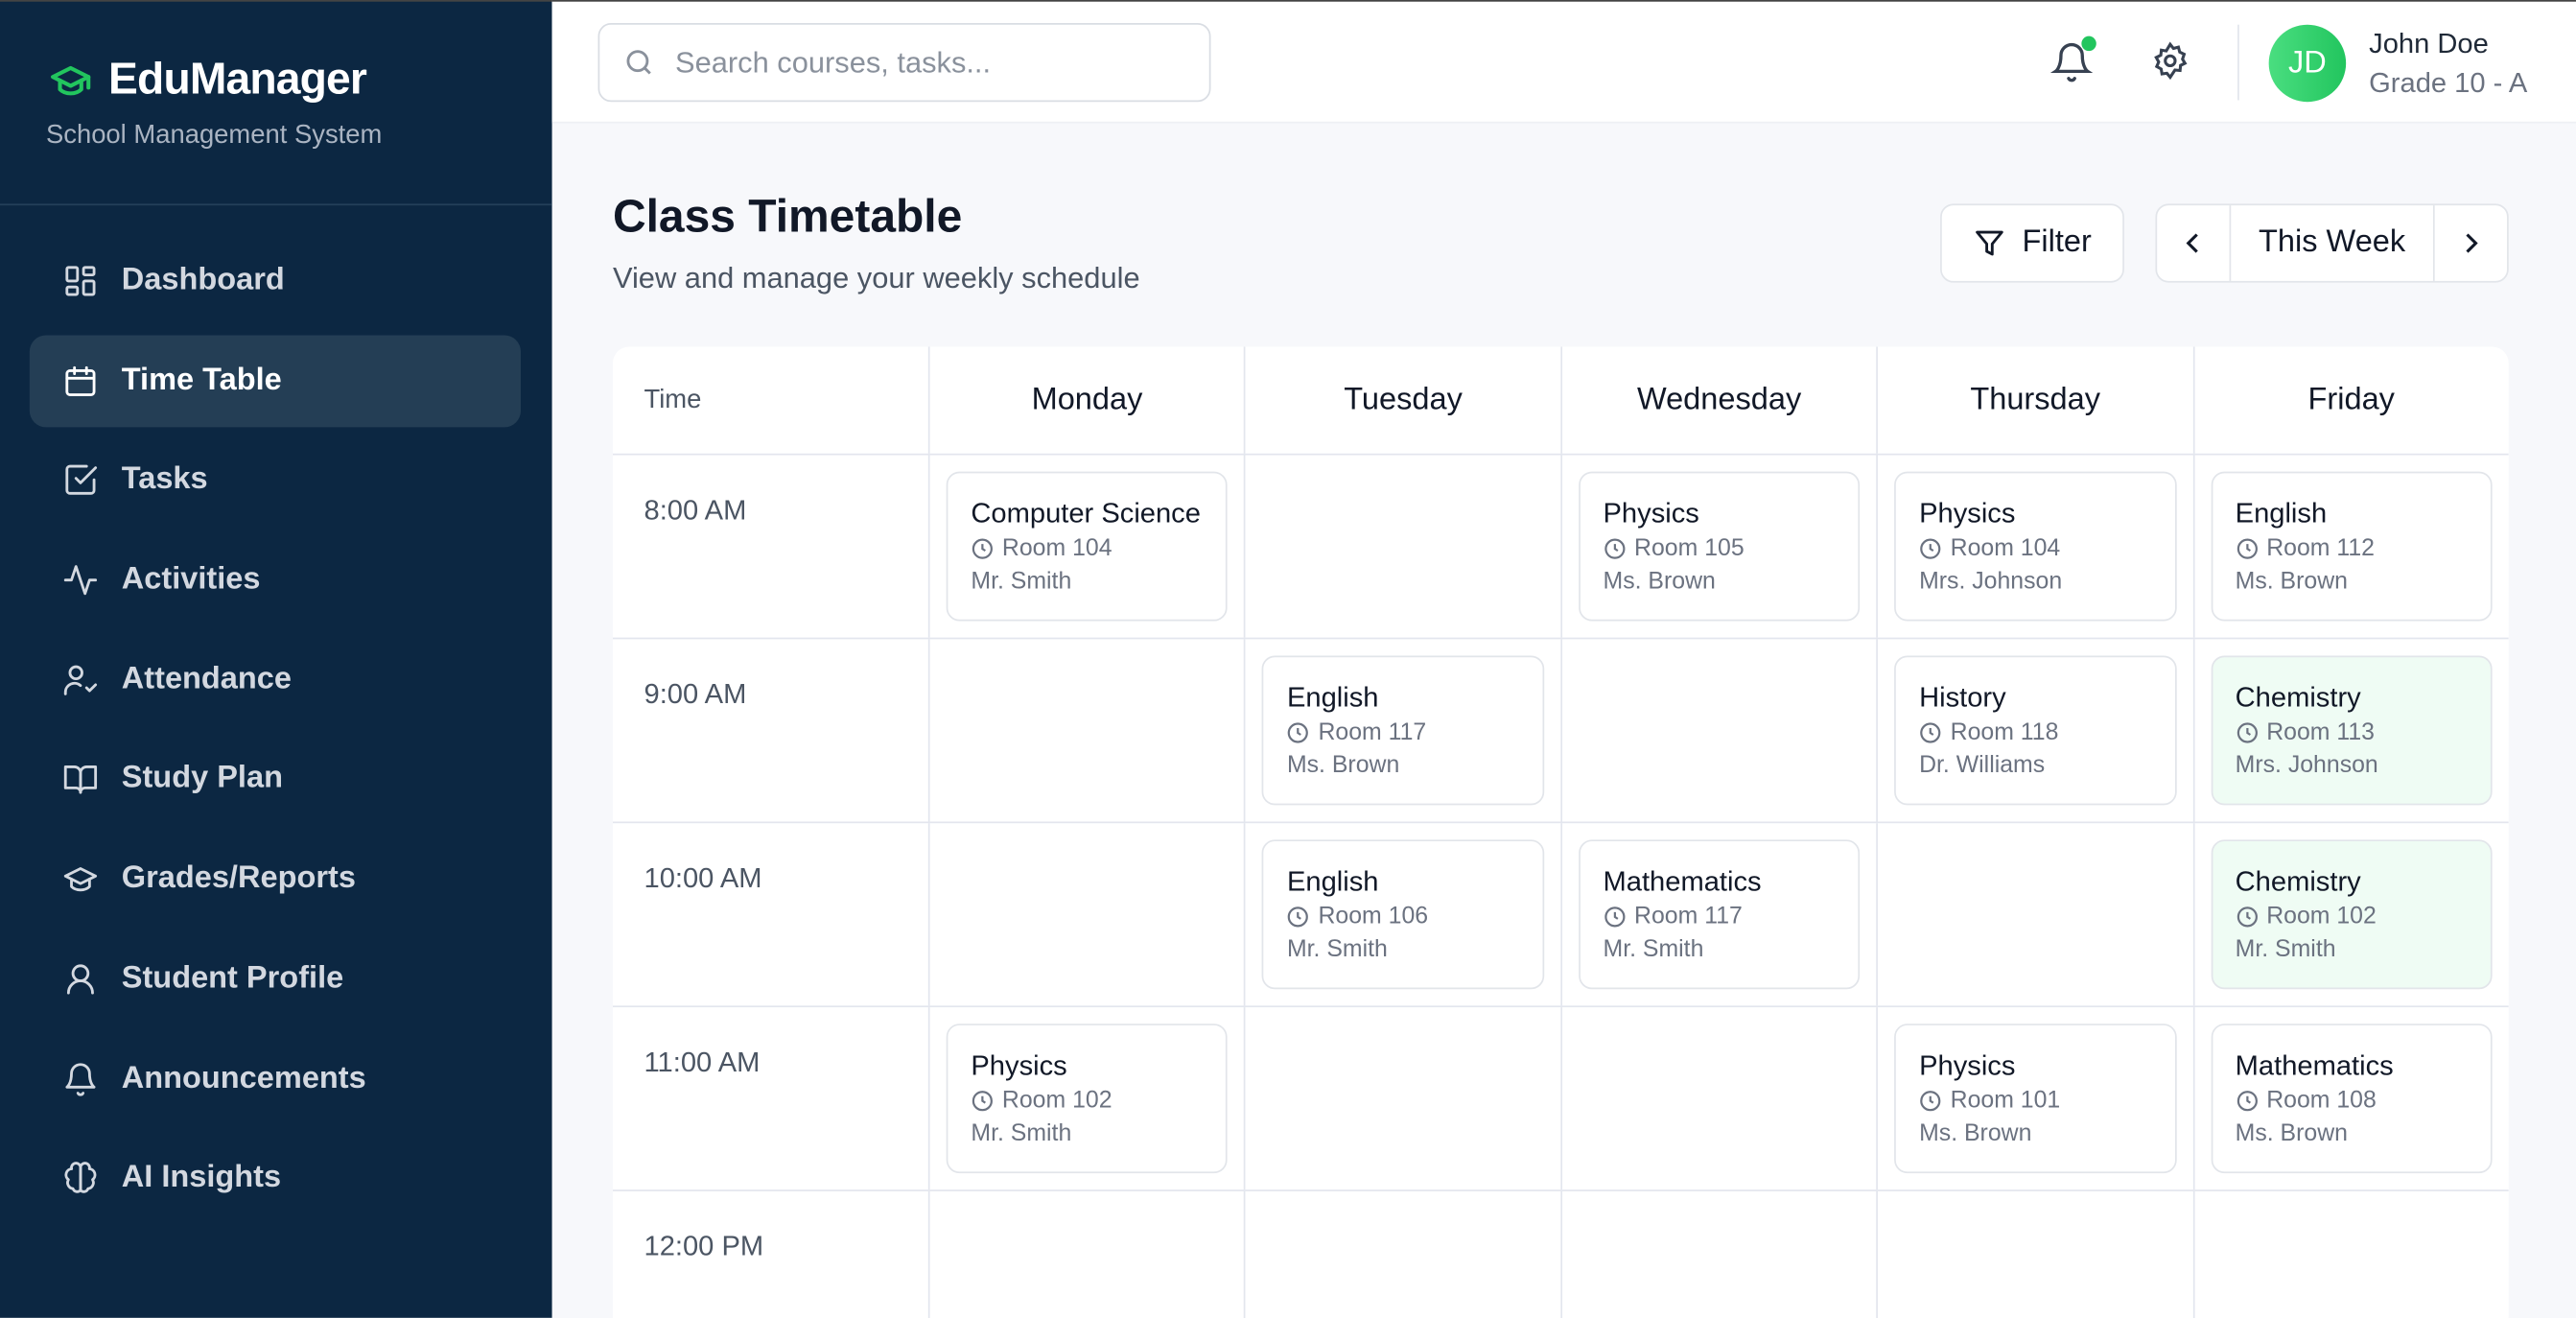 Image resolution: width=2576 pixels, height=1318 pixels. What do you see at coordinates (2193, 243) in the screenshot?
I see `previous-week-button` at bounding box center [2193, 243].